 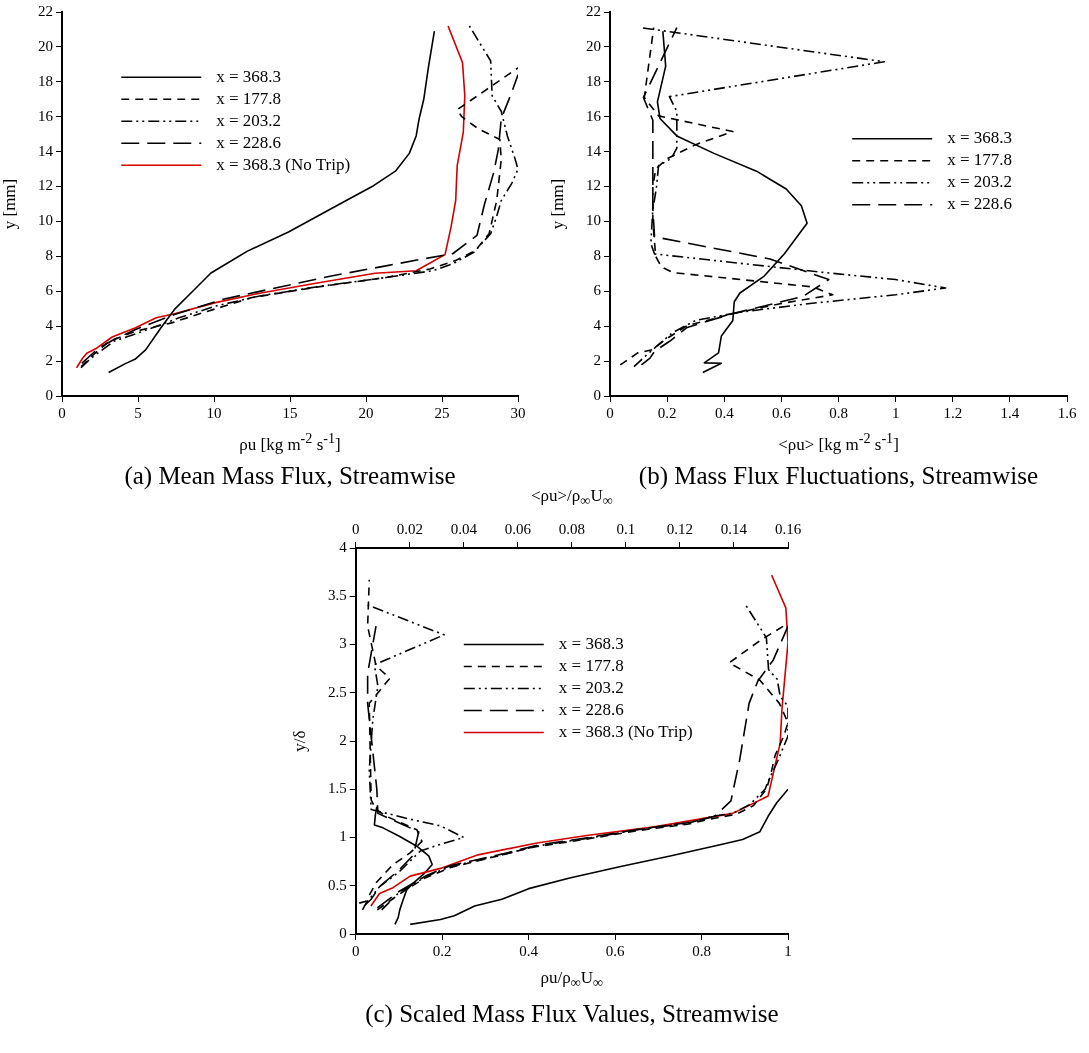 I want to click on x2-tick-label: 0.14, so click(x=734, y=528).